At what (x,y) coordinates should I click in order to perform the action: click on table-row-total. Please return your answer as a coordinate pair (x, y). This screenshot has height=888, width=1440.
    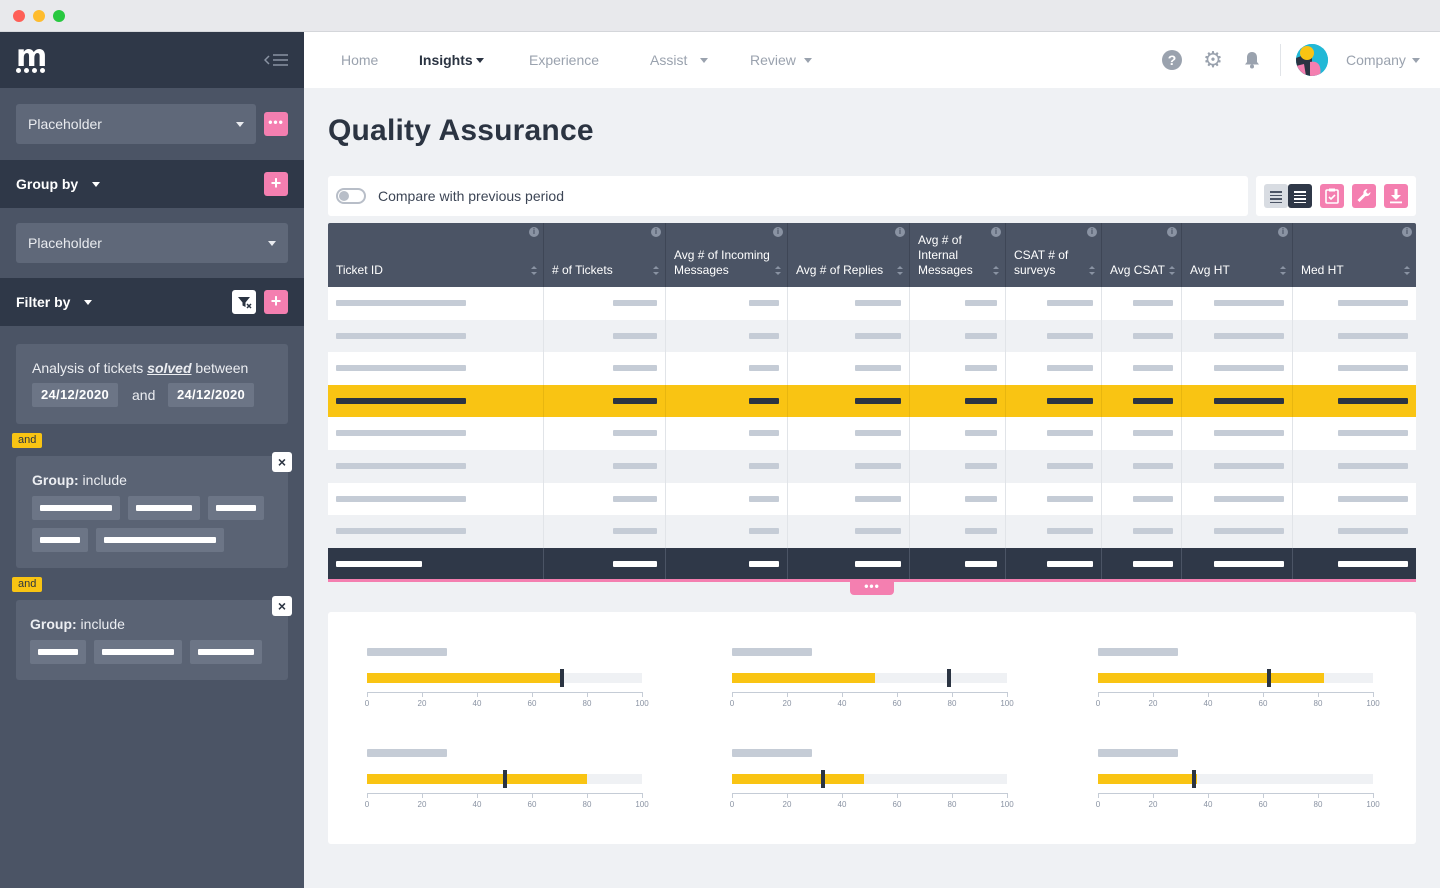
    Looking at the image, I should click on (872, 564).